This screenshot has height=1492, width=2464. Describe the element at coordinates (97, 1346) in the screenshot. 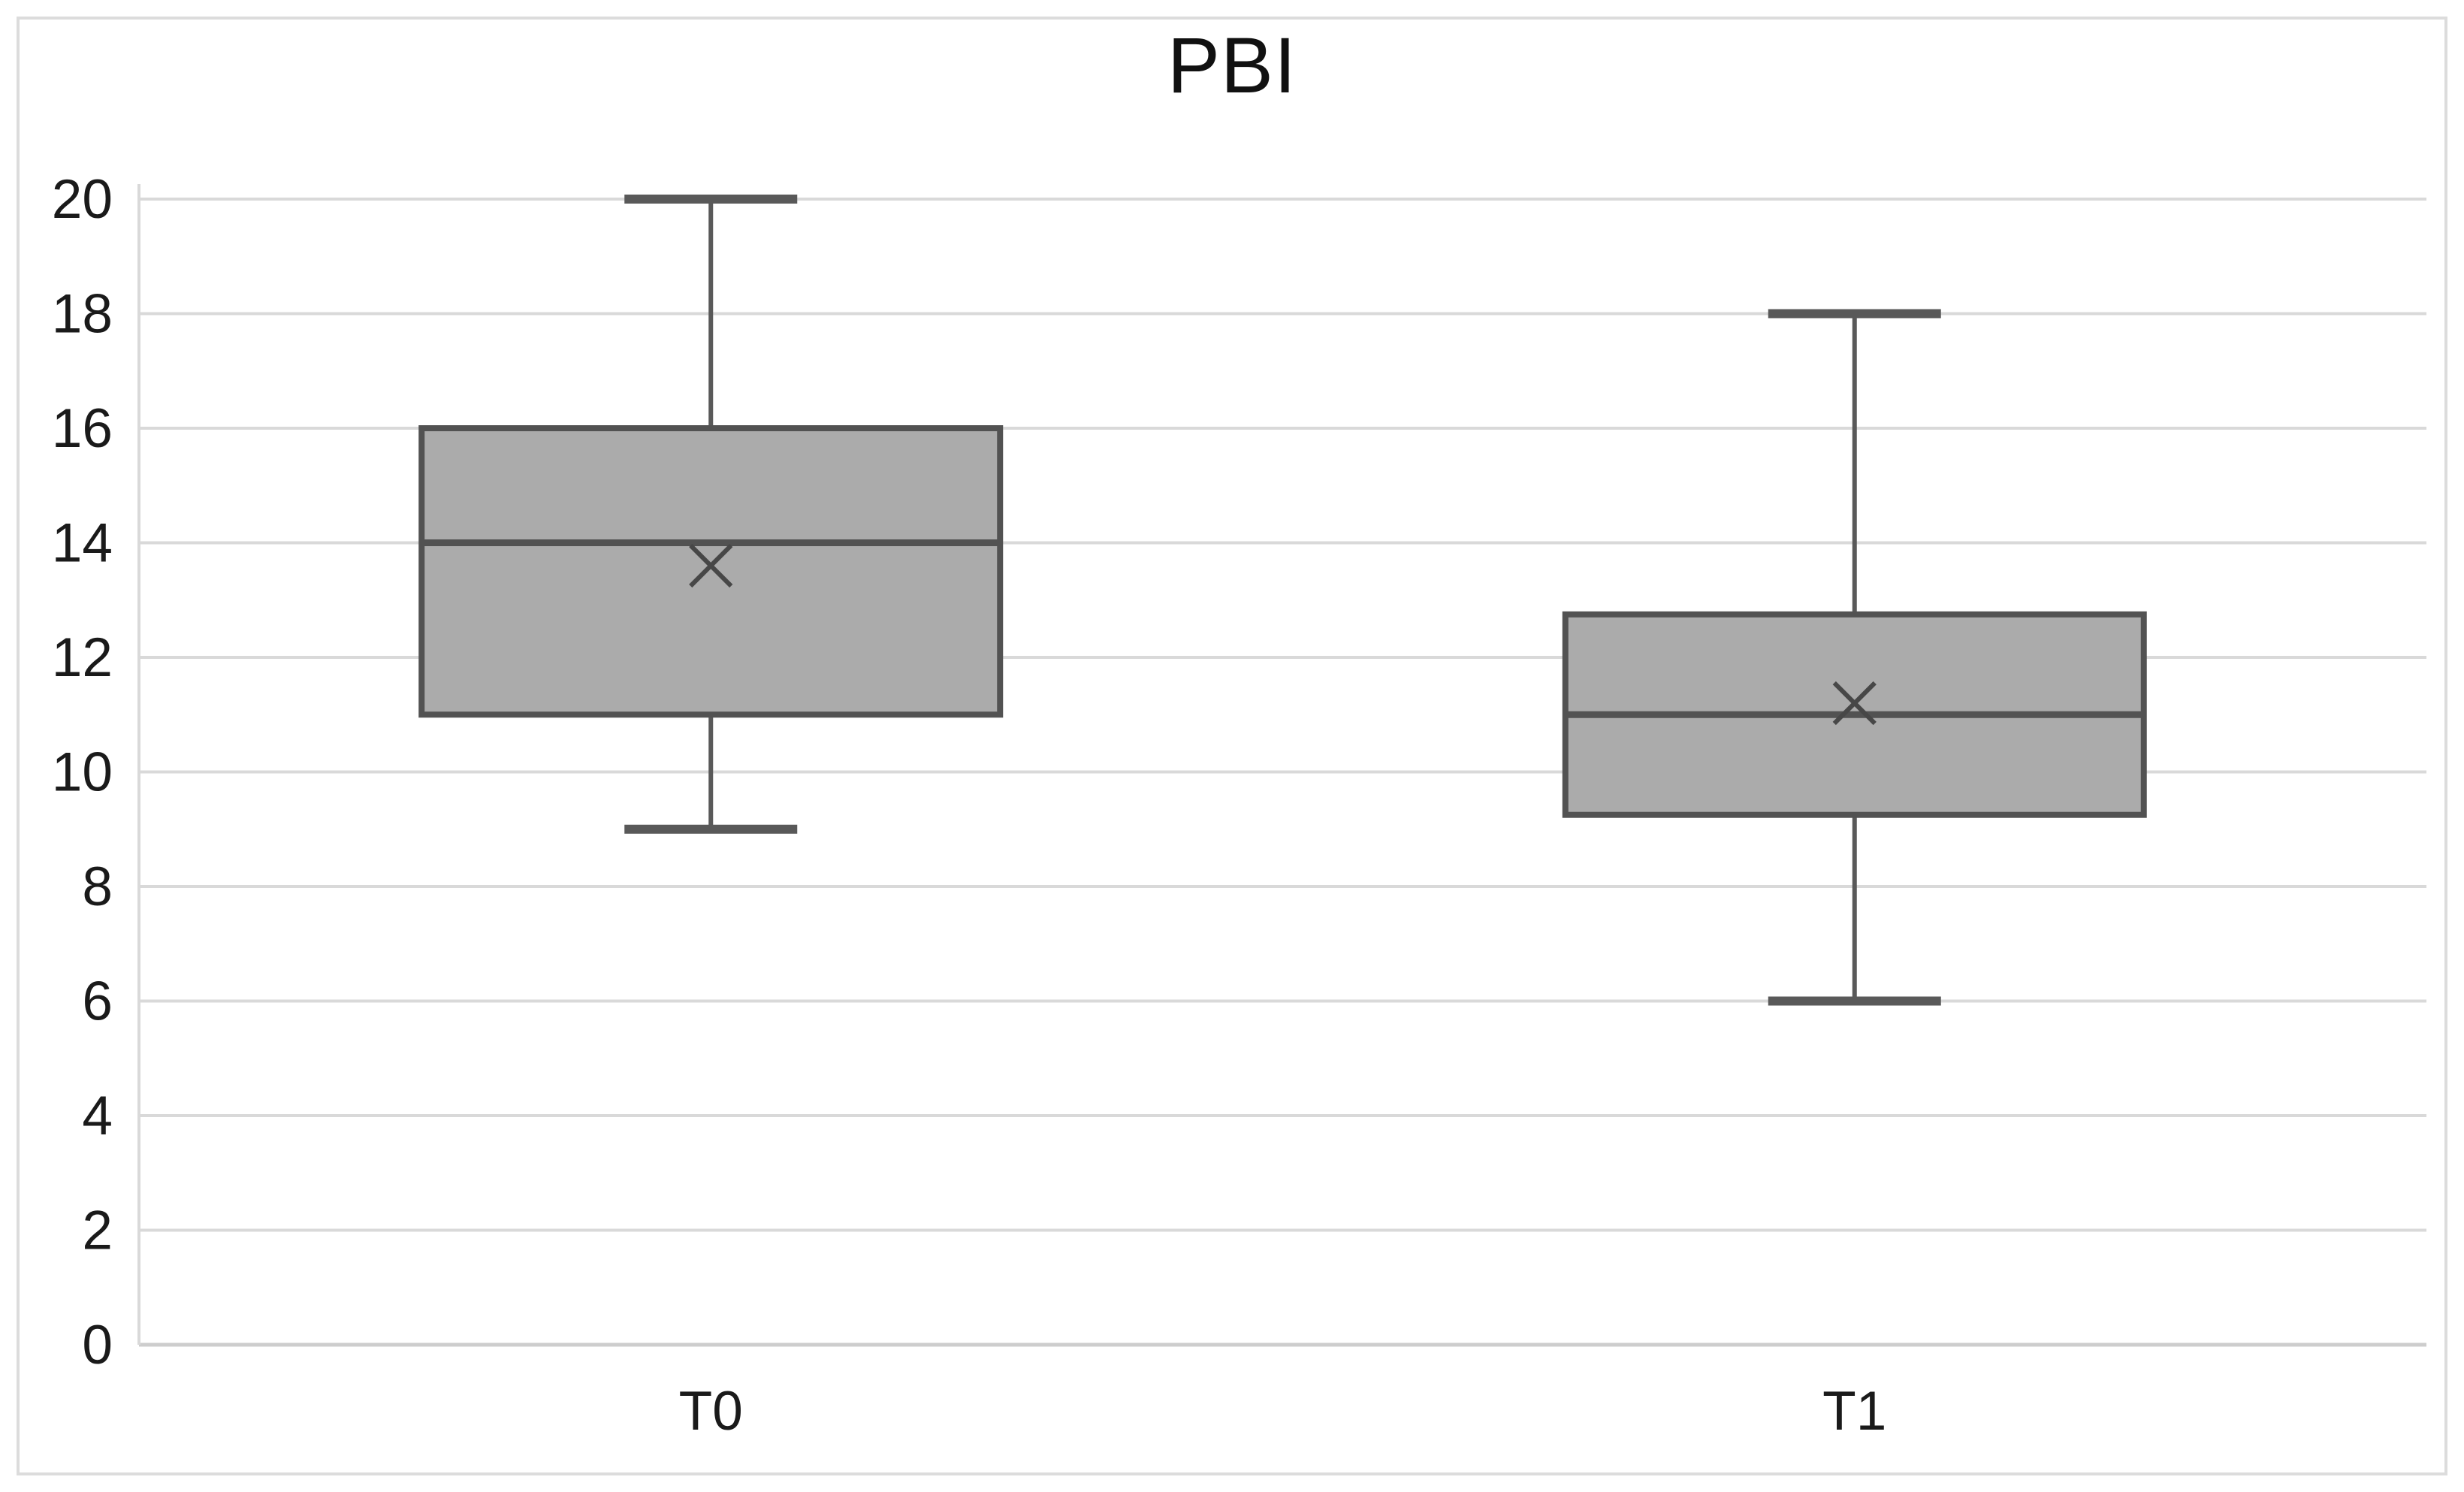

I see `y-tick-label-0: 0` at that location.